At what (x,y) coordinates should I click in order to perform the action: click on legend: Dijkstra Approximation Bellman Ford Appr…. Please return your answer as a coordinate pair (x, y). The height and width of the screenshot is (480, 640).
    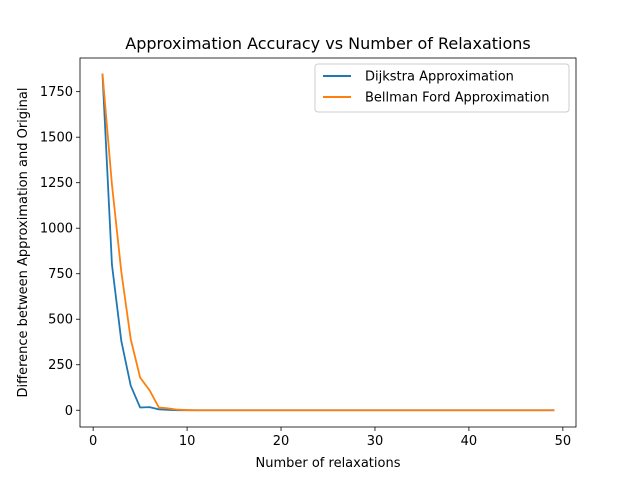
    Looking at the image, I should click on (442, 88).